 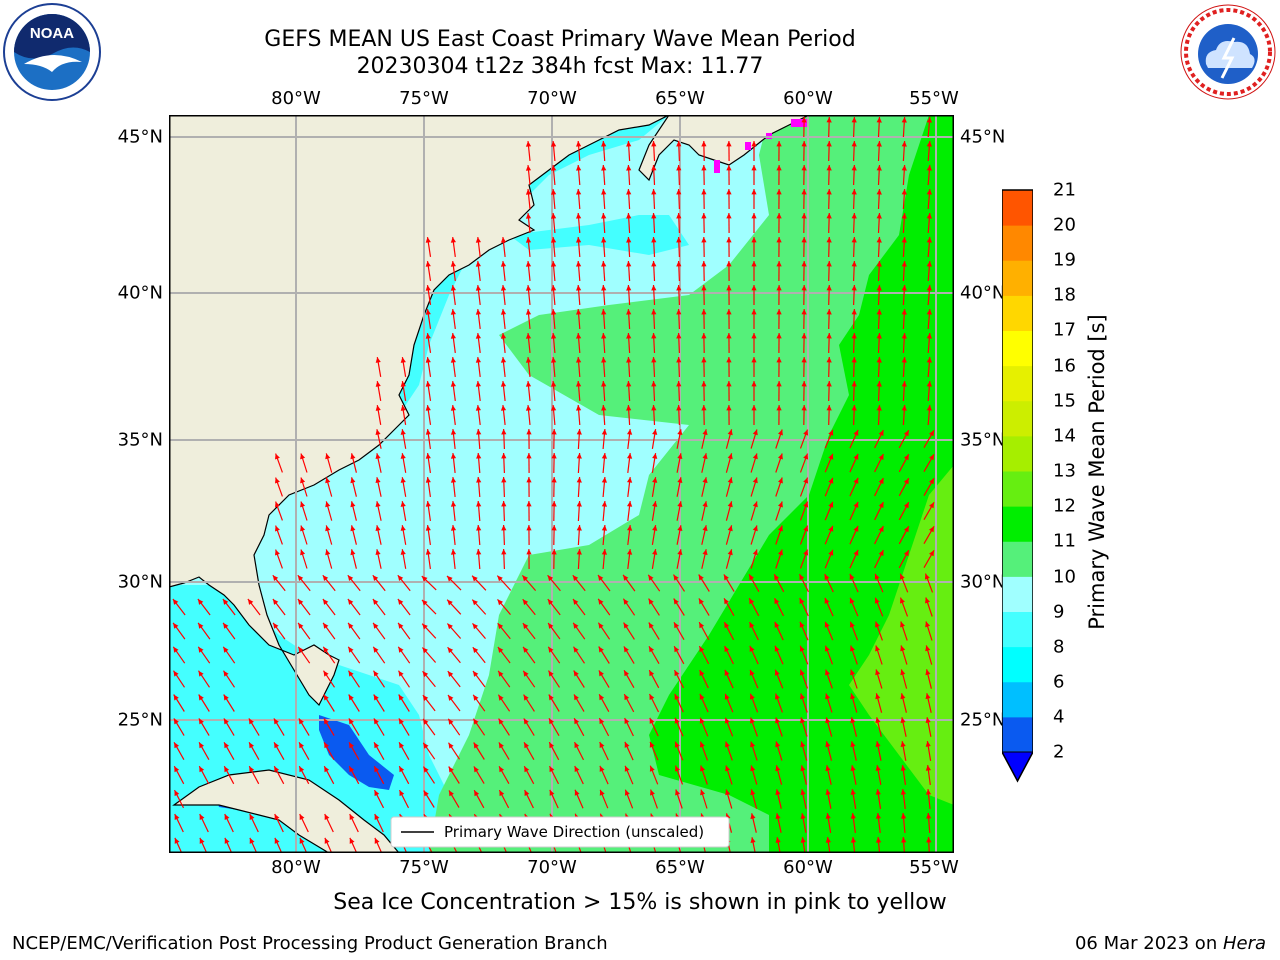 What do you see at coordinates (808, 867) in the screenshot?
I see `lon-label-bottom-60w: 60°W` at bounding box center [808, 867].